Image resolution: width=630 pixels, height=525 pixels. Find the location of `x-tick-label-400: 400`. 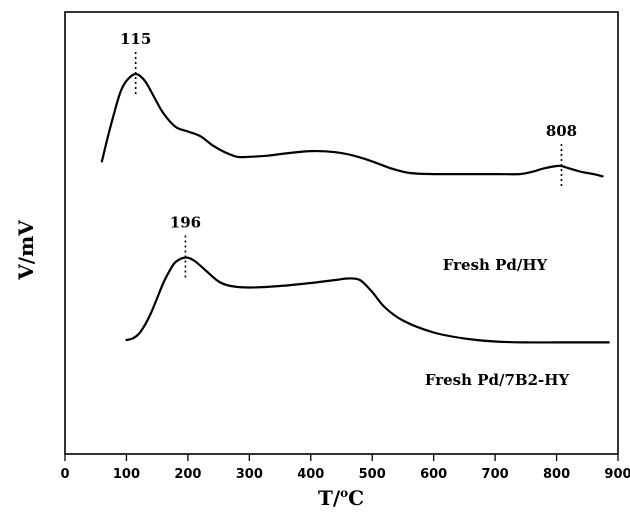

x-tick-label-400: 400 is located at coordinates (310, 474).